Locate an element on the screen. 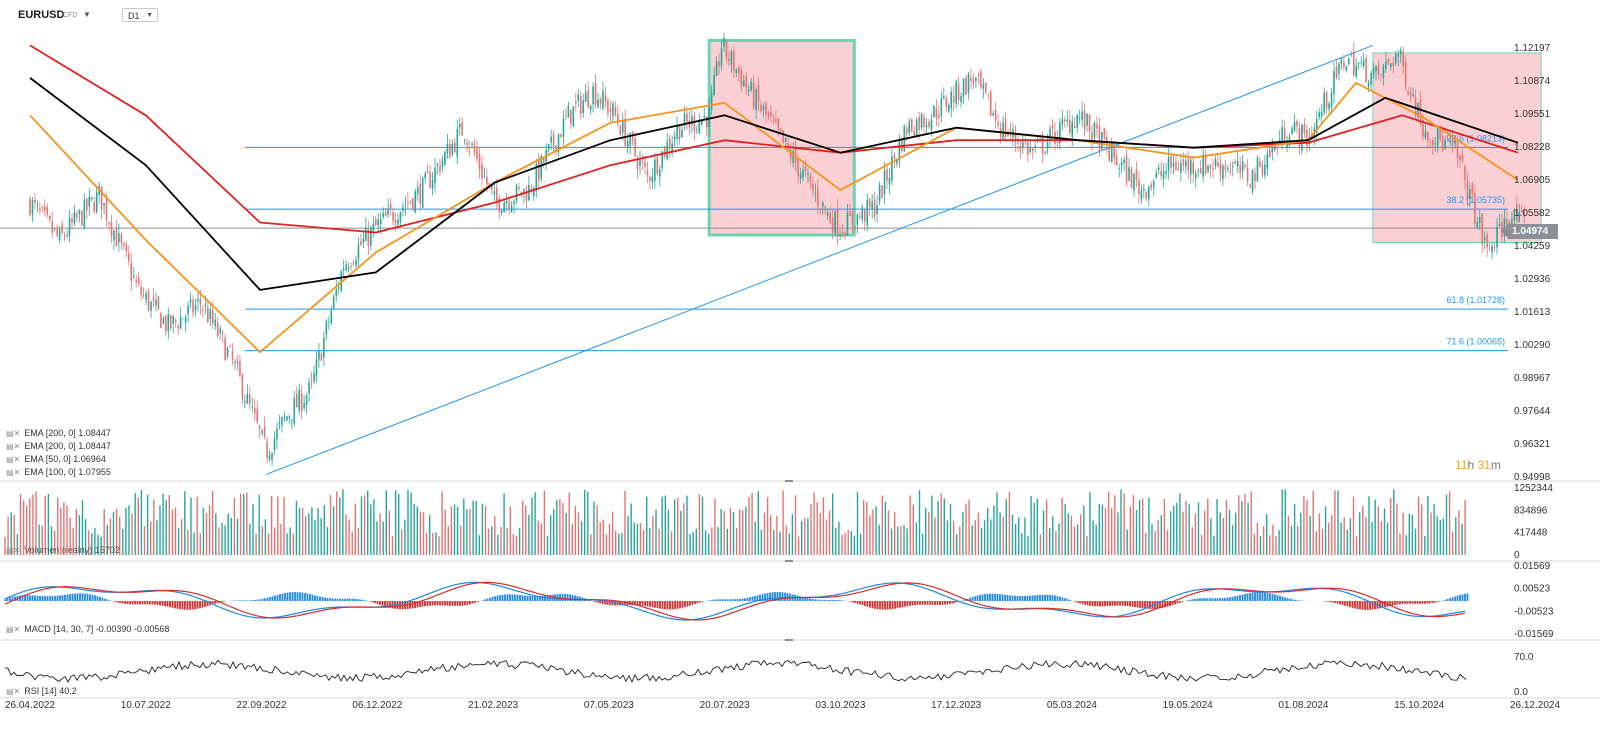  date-axis-tick: 07.05.2023 is located at coordinates (609, 705).